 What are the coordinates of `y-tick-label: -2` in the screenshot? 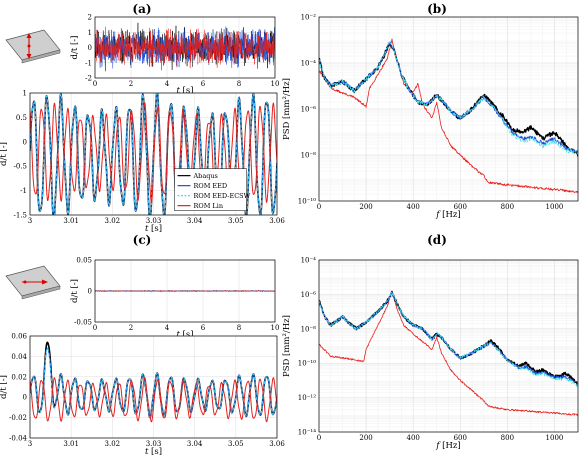 It's located at (88, 79).